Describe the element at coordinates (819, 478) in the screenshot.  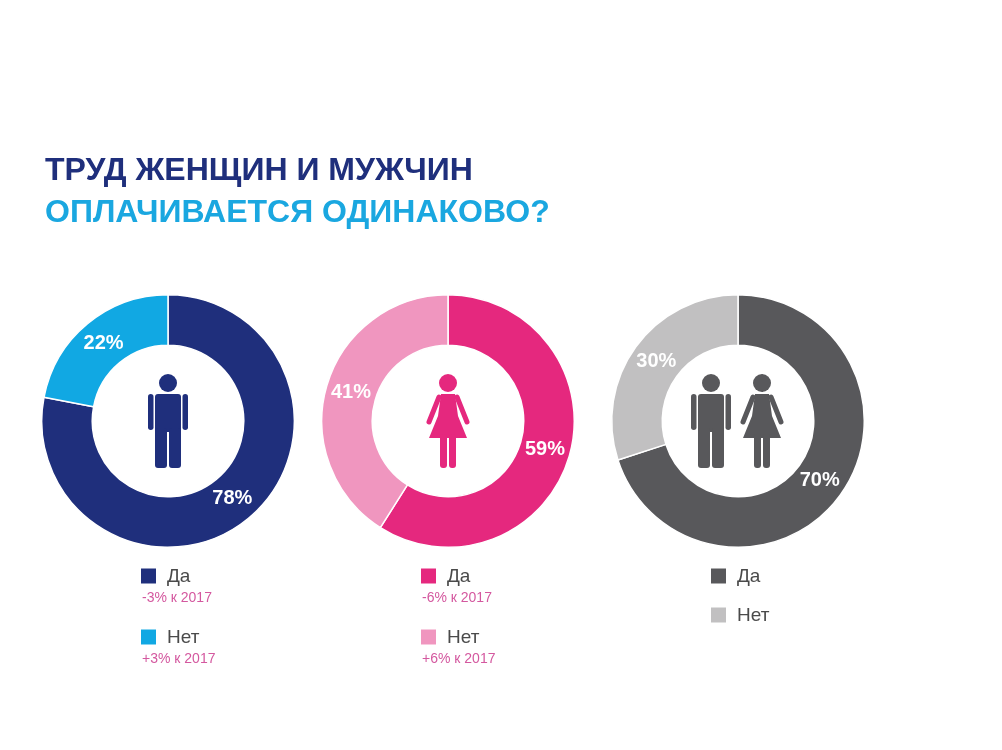
I see `data-label: 70%` at that location.